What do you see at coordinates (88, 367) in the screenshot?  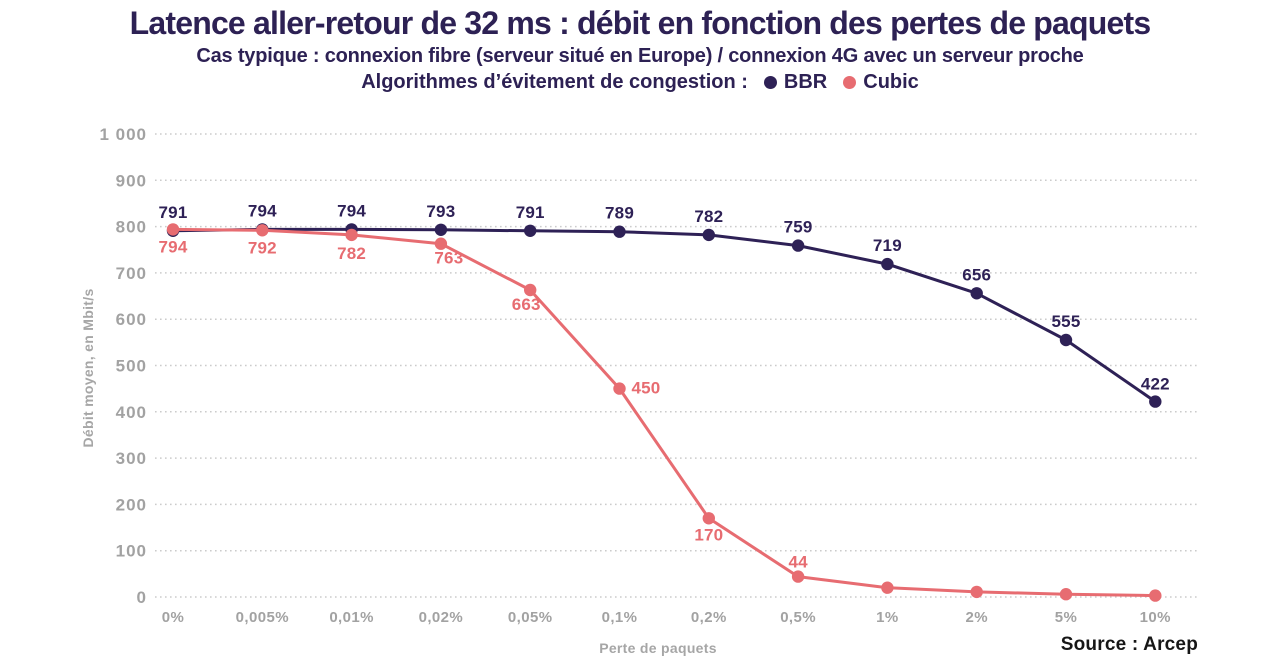 I see `y-axis-title: Débit moyen, en Mbit/s` at bounding box center [88, 367].